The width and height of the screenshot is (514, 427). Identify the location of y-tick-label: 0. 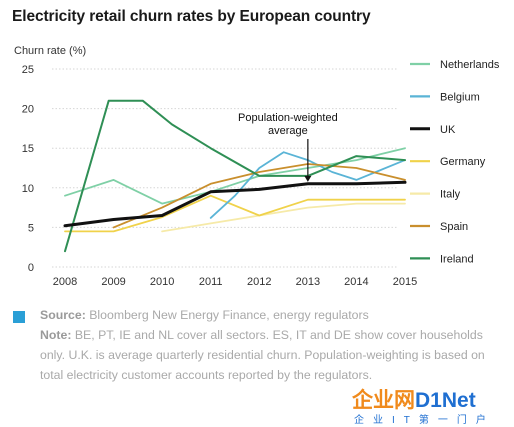
(31, 268).